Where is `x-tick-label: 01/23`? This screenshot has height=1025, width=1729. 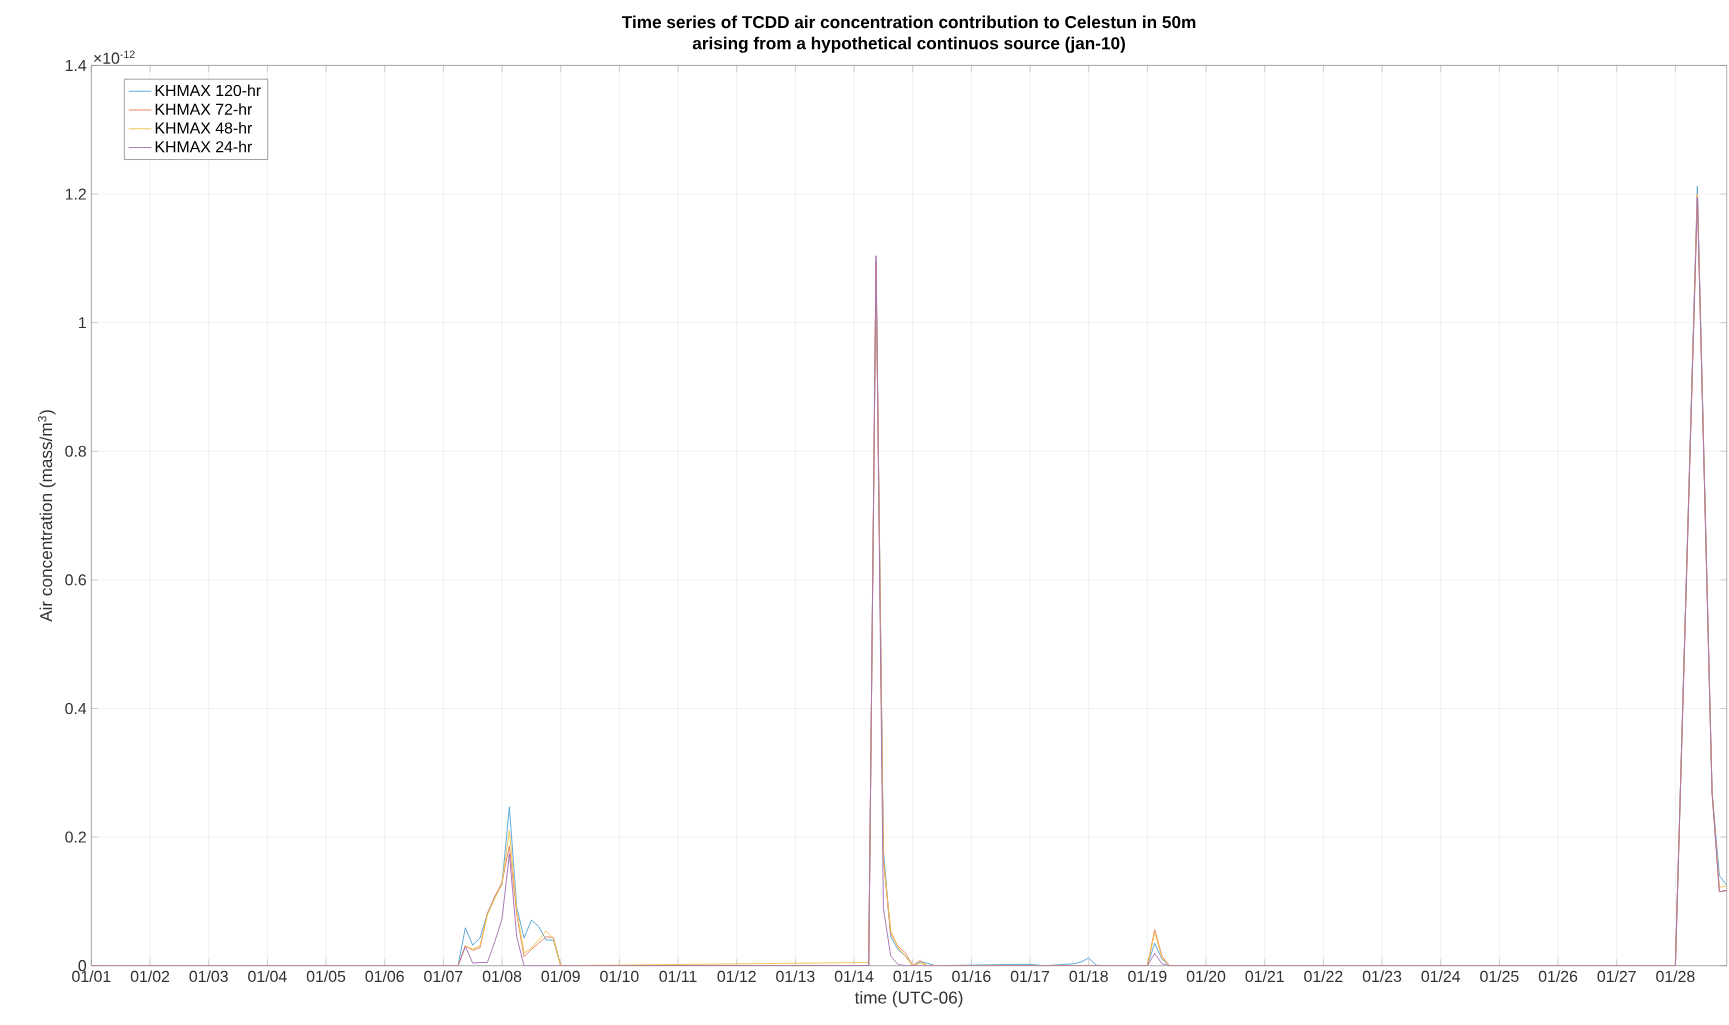 x-tick-label: 01/23 is located at coordinates (1382, 976).